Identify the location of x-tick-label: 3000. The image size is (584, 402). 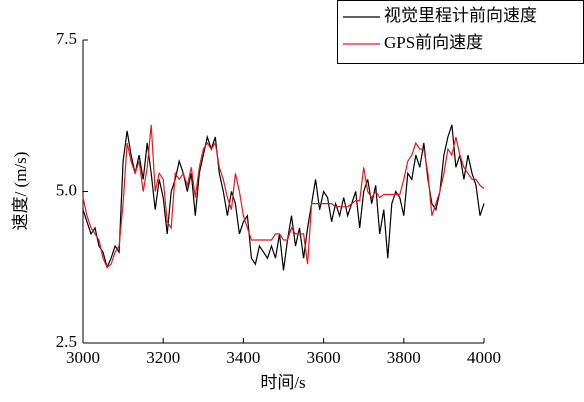
(83, 357).